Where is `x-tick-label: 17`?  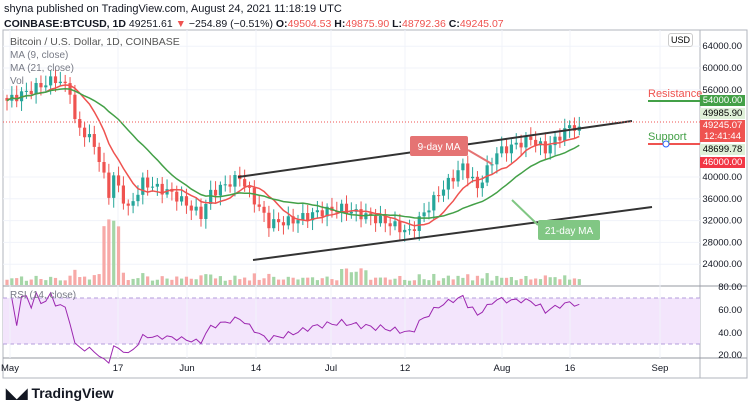 x-tick-label: 17 is located at coordinates (118, 368).